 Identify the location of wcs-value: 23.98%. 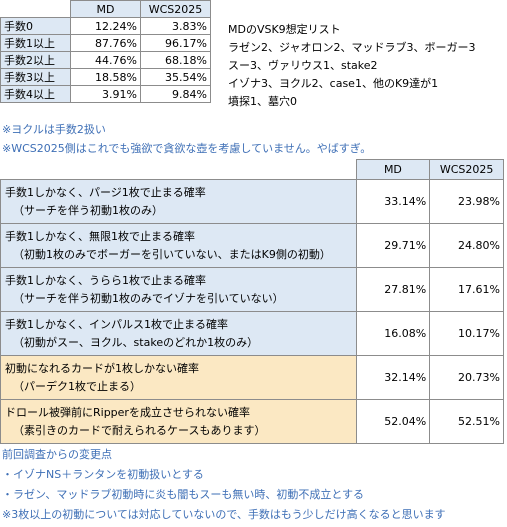
(466, 201).